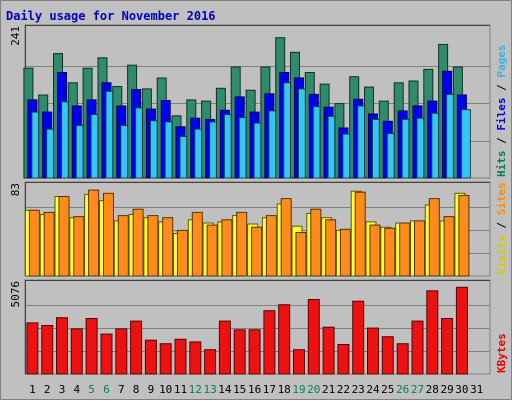 The image size is (512, 401). What do you see at coordinates (209, 389) in the screenshot?
I see `x-tick-label: 13` at bounding box center [209, 389].